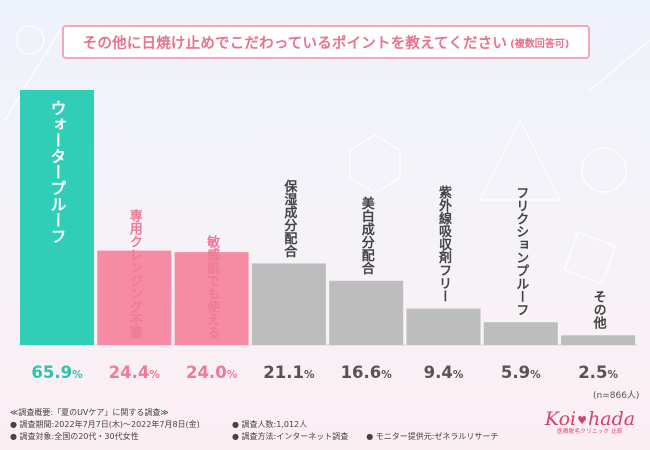  I want to click on category-label-4: 保湿成分配合, so click(289, 219).